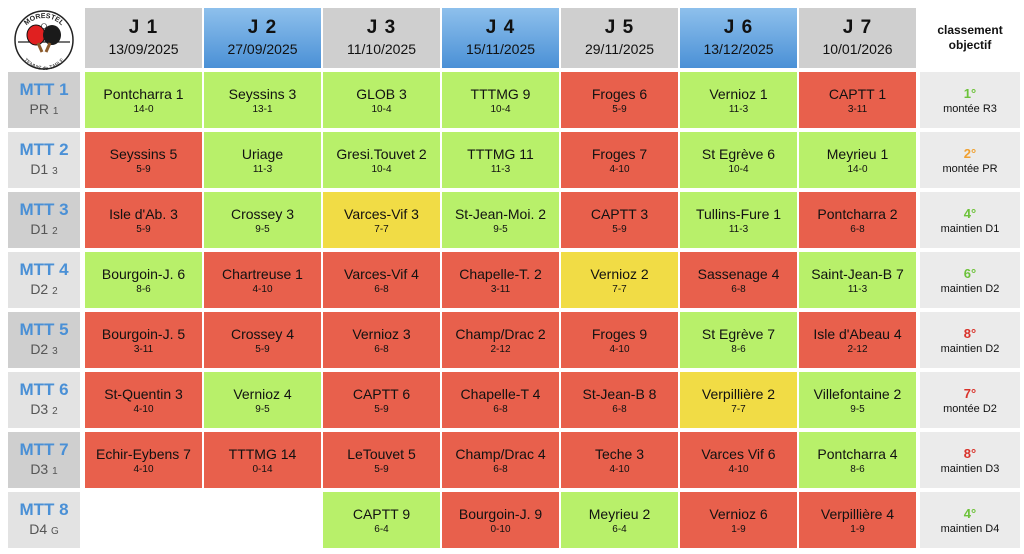 The height and width of the screenshot is (554, 1024). I want to click on match-opponent: Bourgoin-J. 9, so click(500, 513).